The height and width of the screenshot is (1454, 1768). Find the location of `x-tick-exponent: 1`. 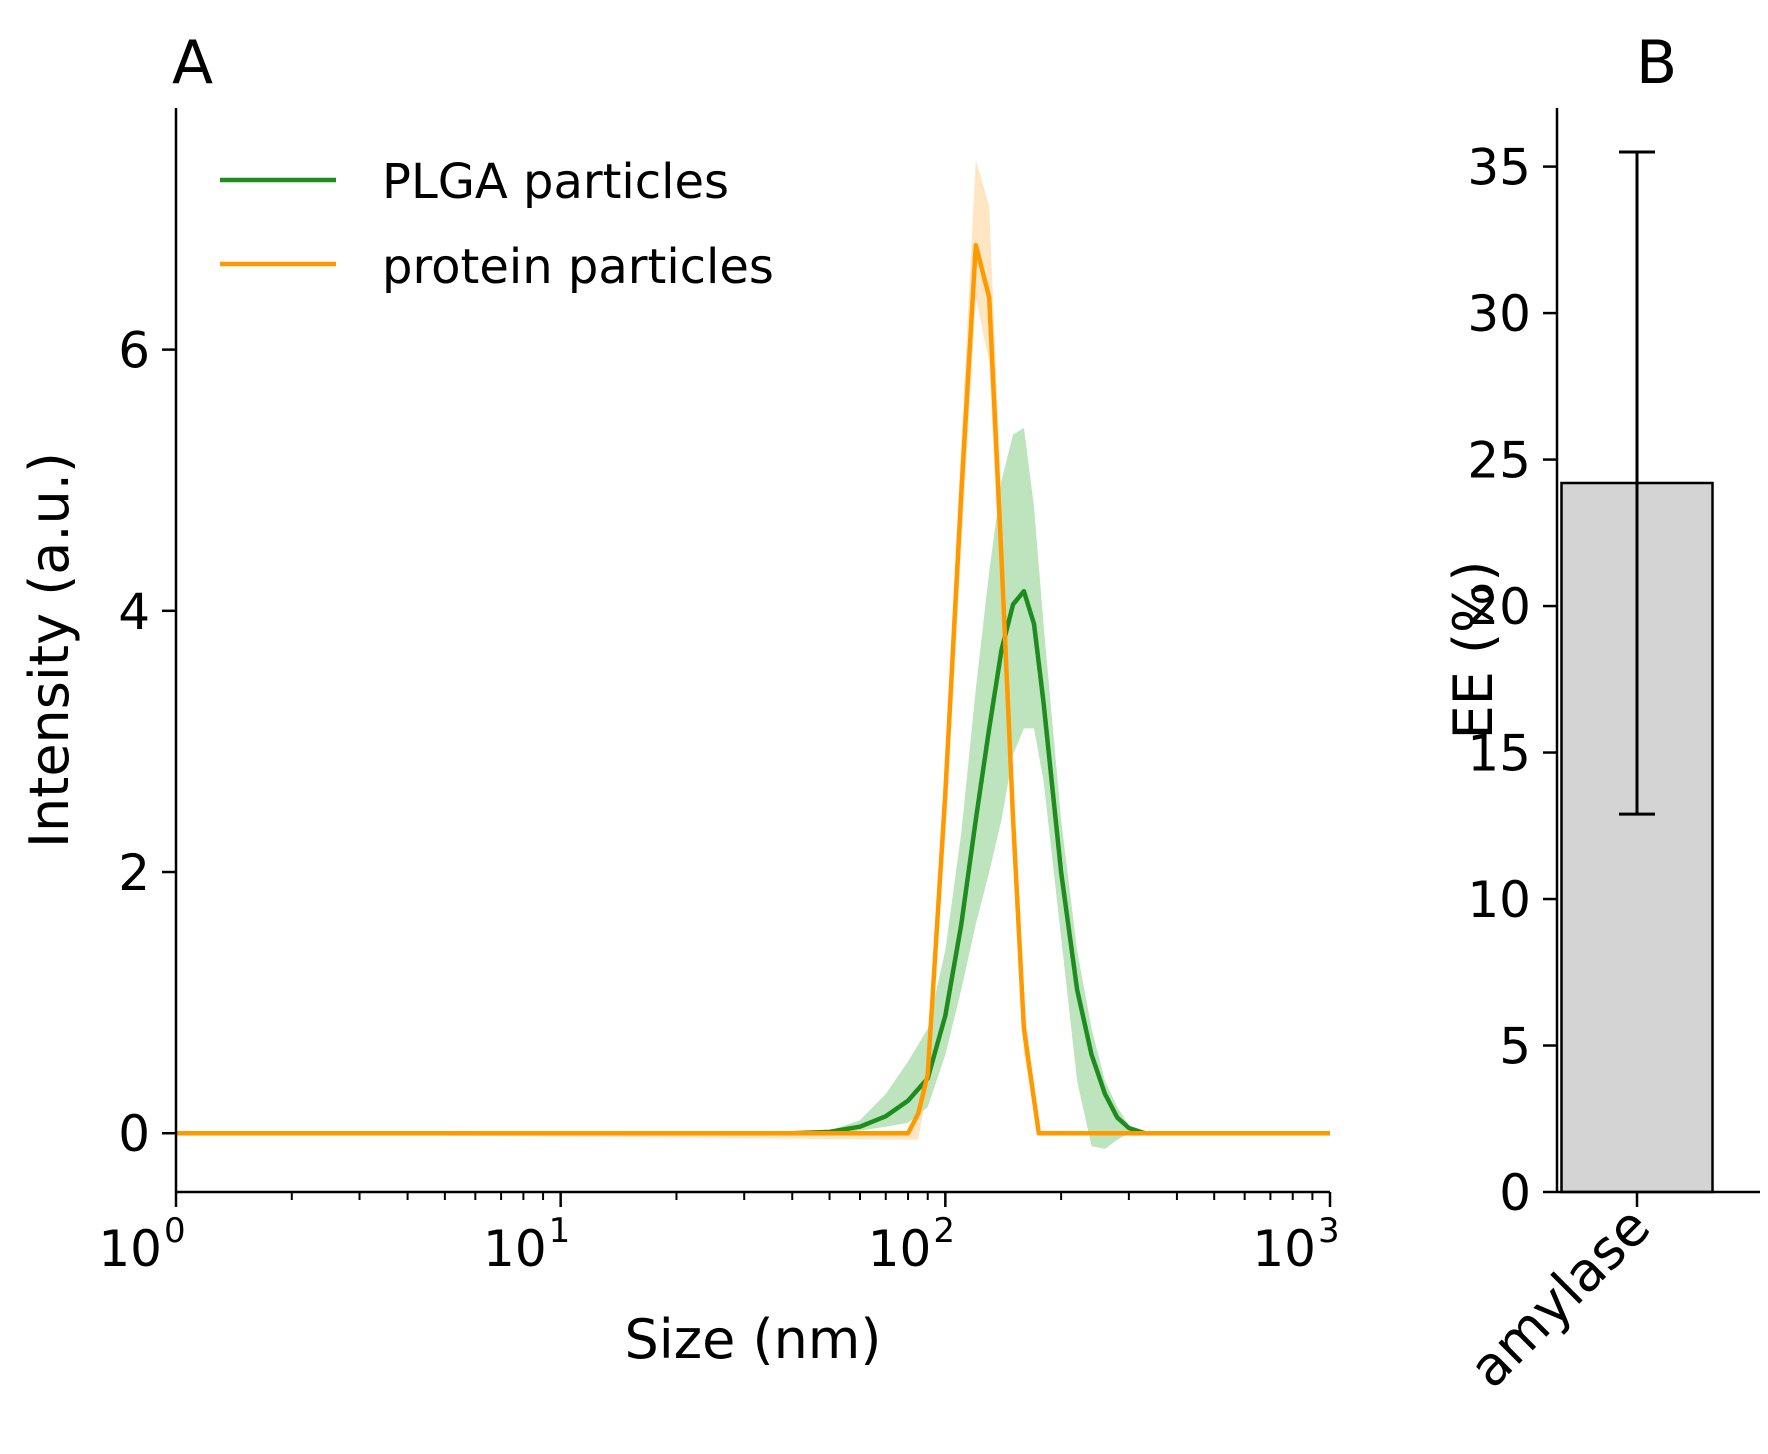

x-tick-exponent: 1 is located at coordinates (560, 1231).